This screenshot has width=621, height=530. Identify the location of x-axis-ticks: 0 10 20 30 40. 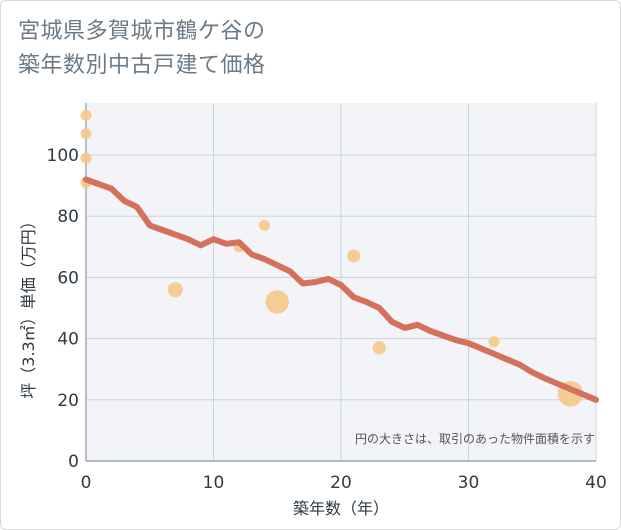
(344, 483).